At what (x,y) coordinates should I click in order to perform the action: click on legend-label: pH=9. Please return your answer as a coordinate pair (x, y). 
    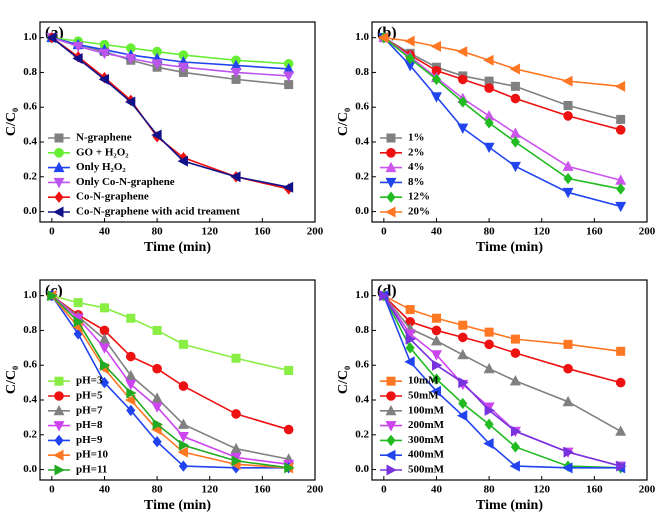
    Looking at the image, I should click on (89, 440).